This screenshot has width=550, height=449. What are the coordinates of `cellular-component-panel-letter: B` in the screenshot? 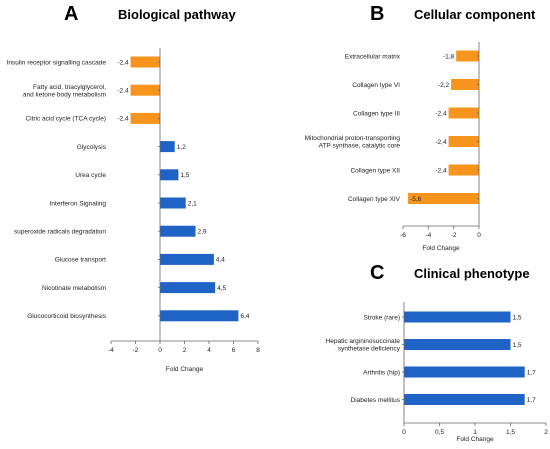 It's located at (377, 14).